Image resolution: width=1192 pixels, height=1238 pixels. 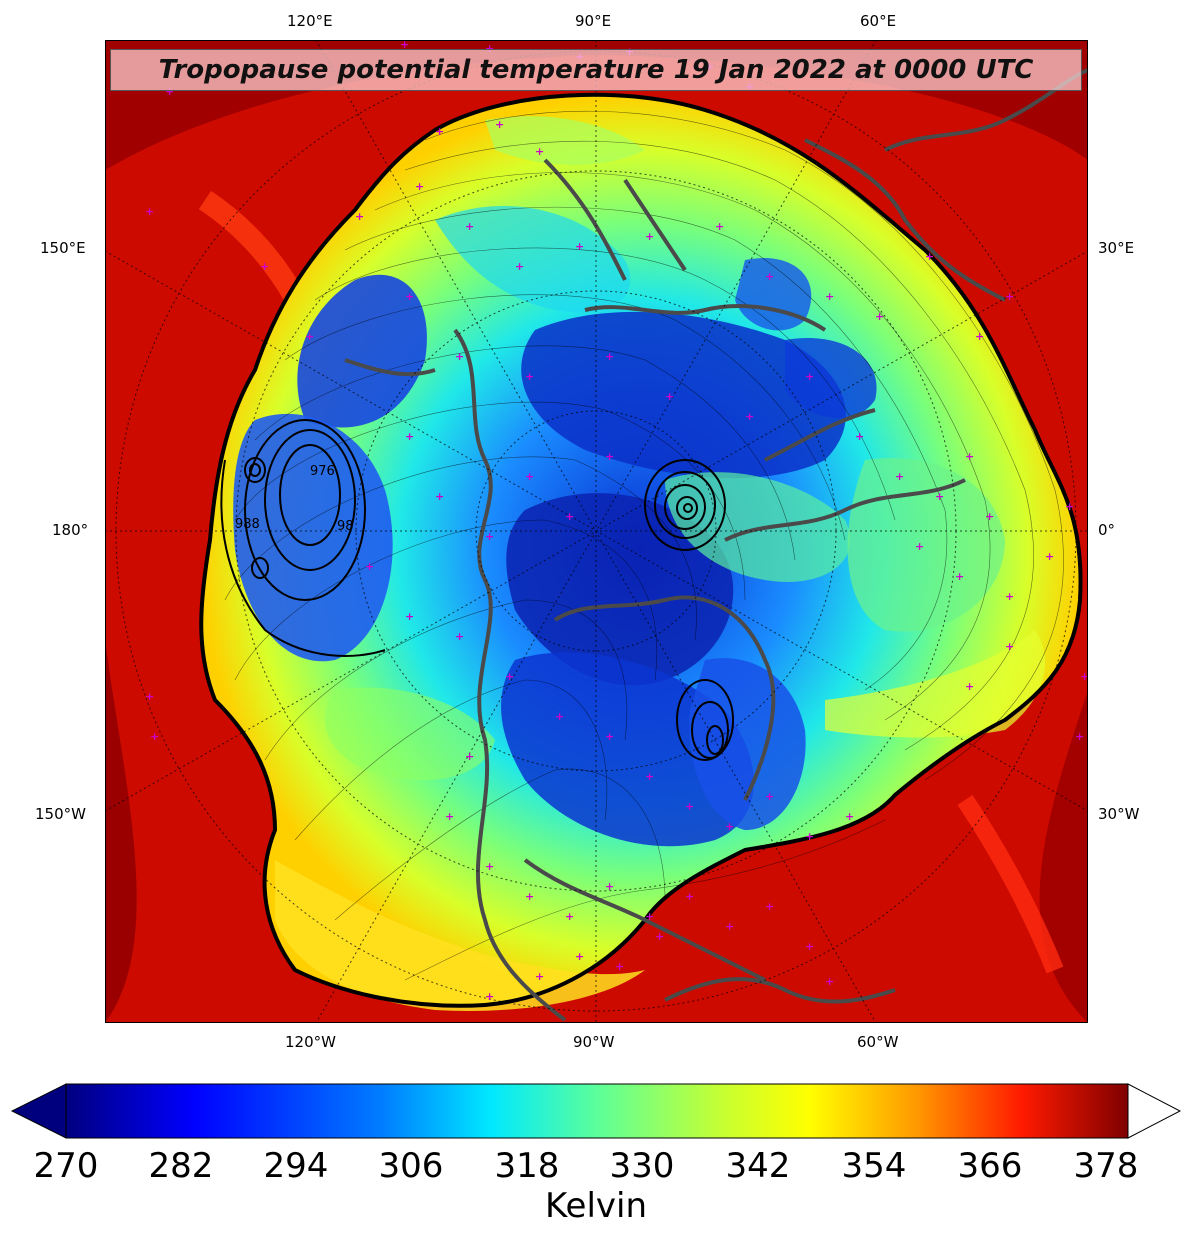 I want to click on colorbar-tick: 366, so click(x=990, y=1166).